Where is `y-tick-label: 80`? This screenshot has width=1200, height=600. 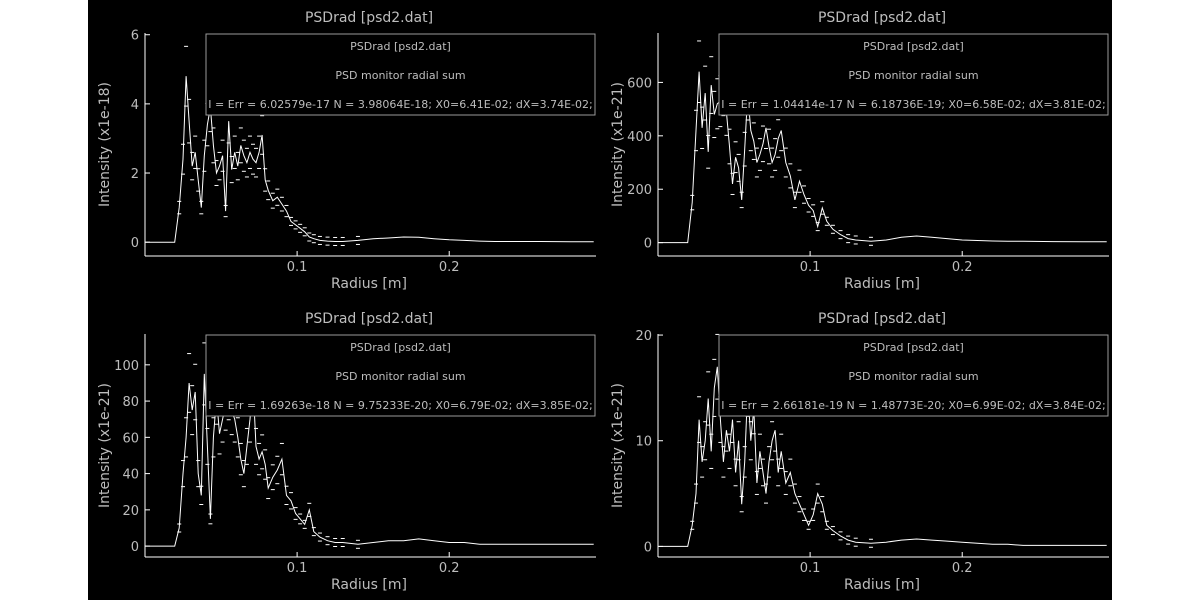 y-tick-label: 80 is located at coordinates (130, 402).